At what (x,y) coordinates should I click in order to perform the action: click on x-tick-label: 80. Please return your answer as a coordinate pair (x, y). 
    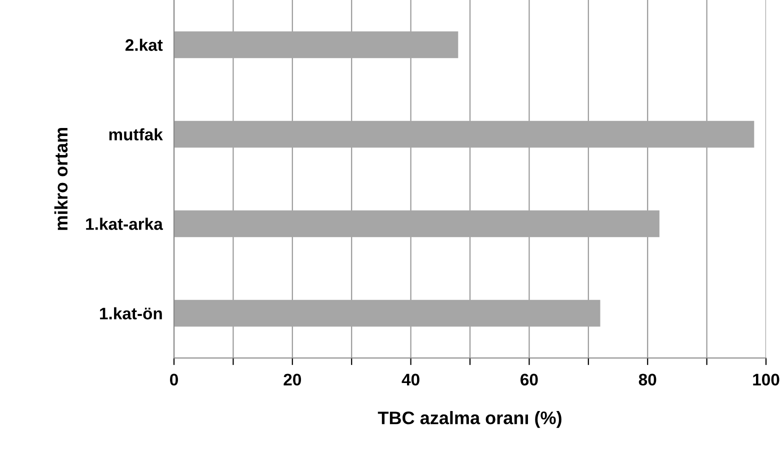
    Looking at the image, I should click on (647, 380).